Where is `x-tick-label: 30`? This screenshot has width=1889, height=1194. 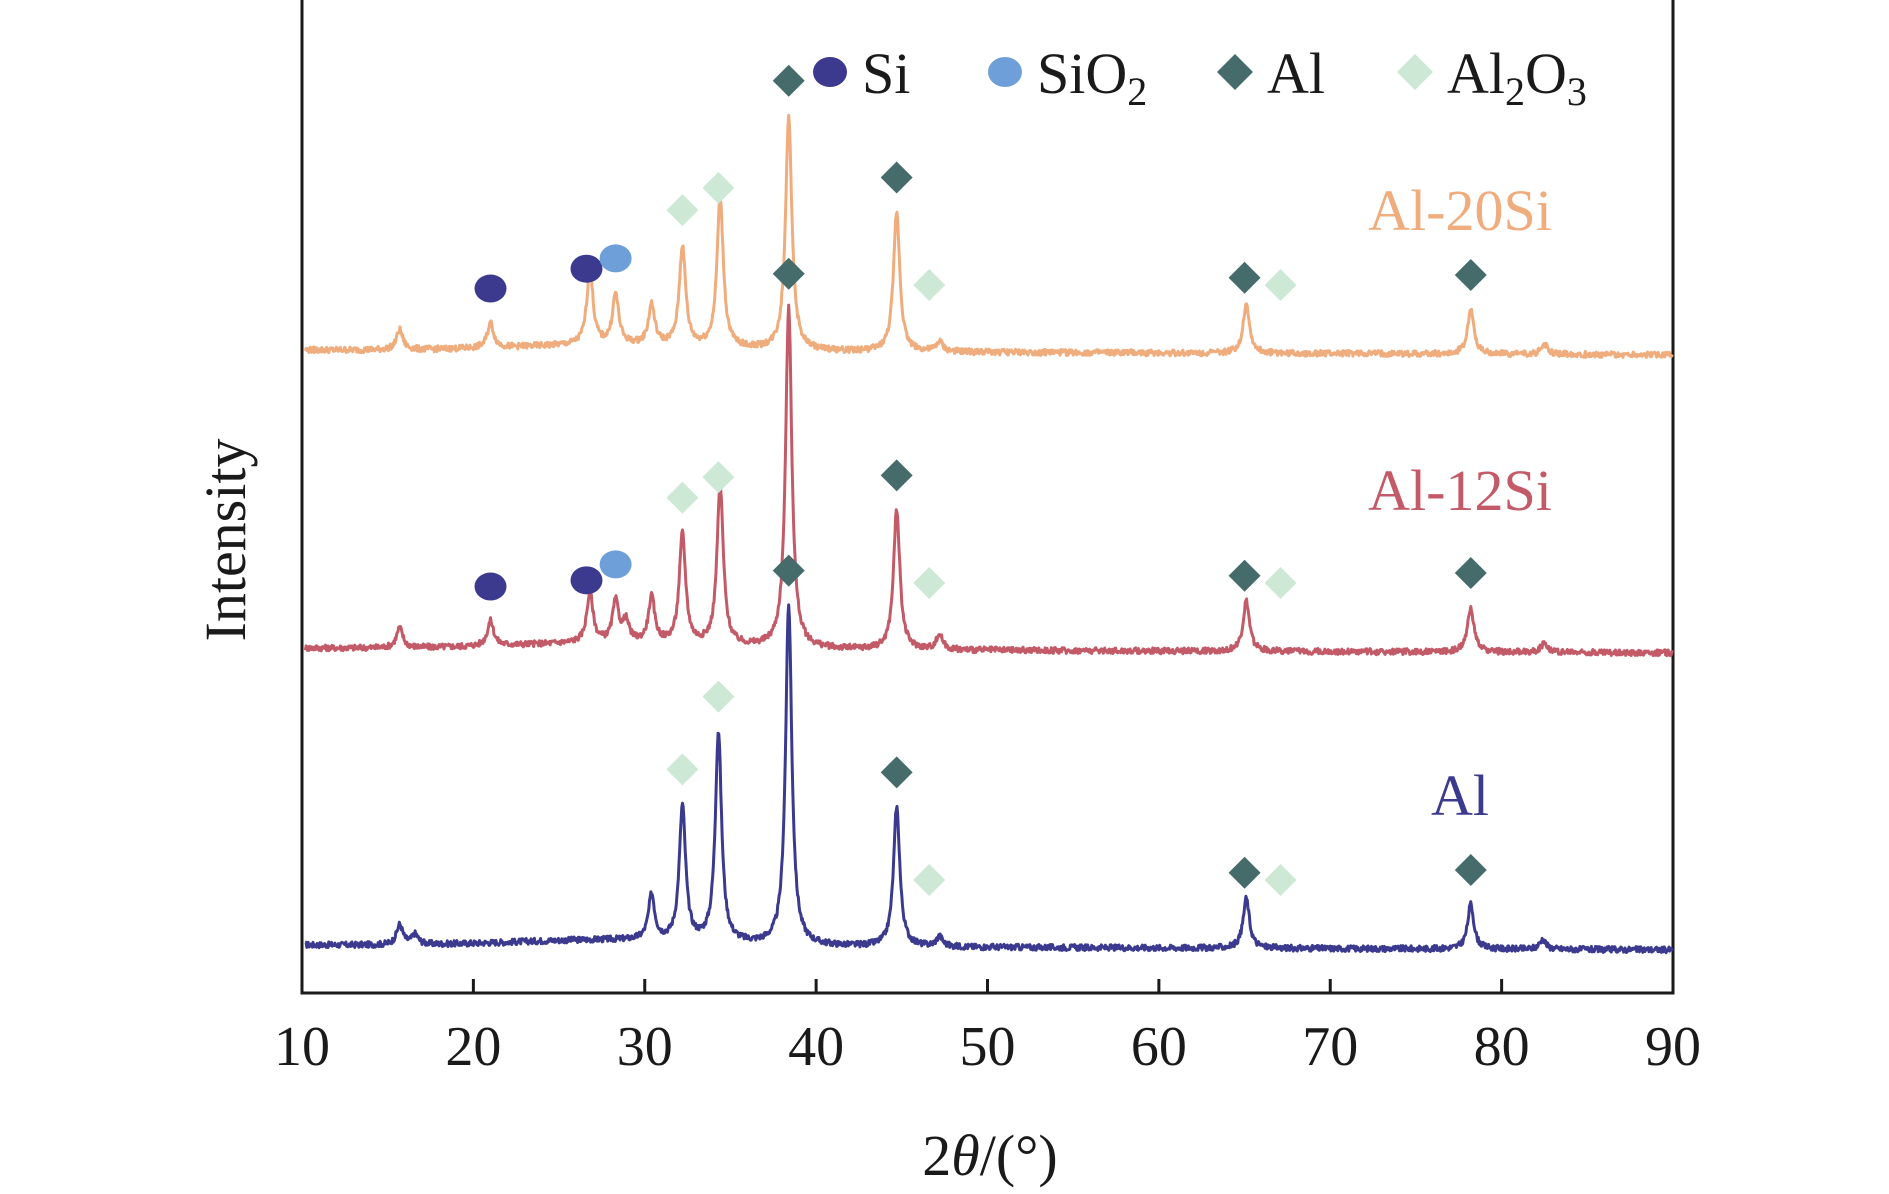
x-tick-label: 30 is located at coordinates (645, 1047).